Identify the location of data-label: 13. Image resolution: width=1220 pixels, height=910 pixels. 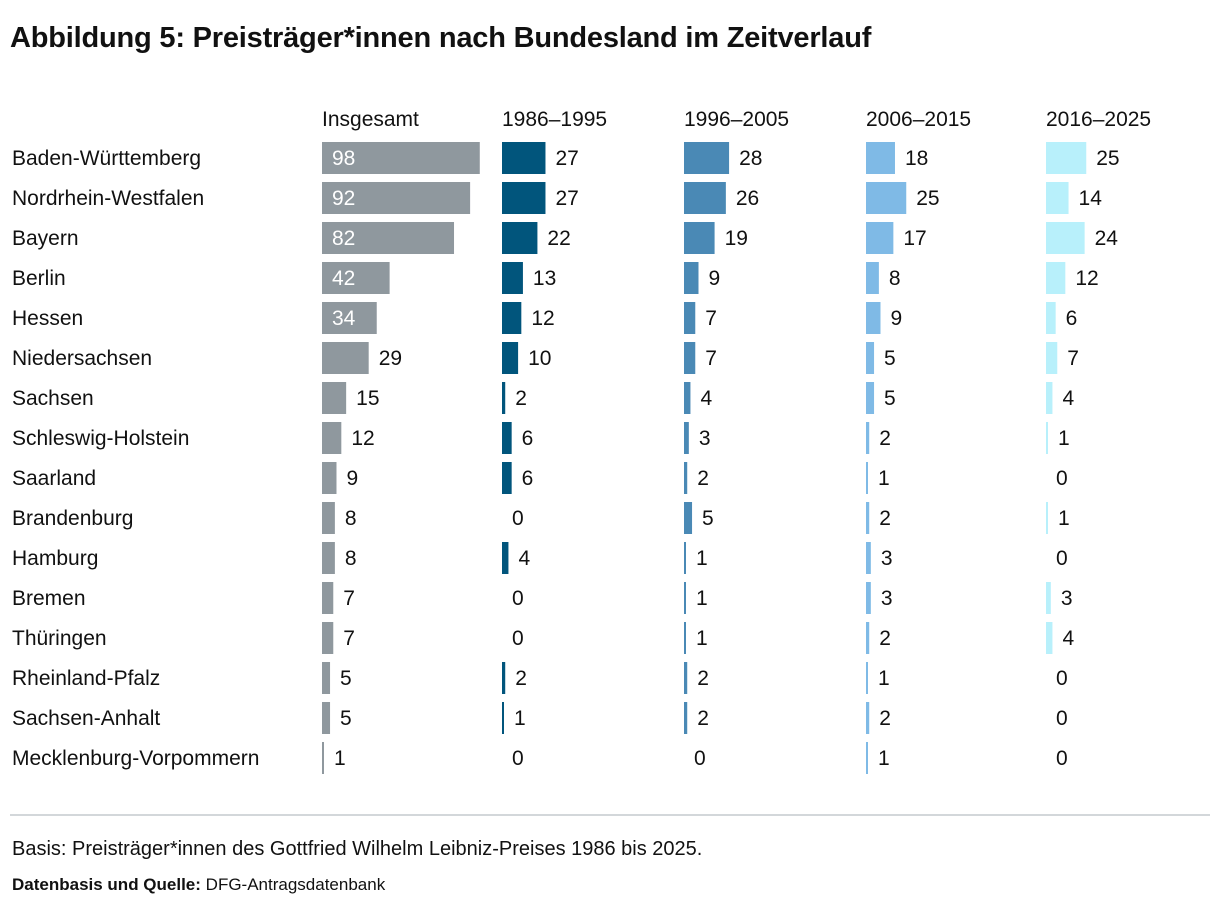
(544, 278).